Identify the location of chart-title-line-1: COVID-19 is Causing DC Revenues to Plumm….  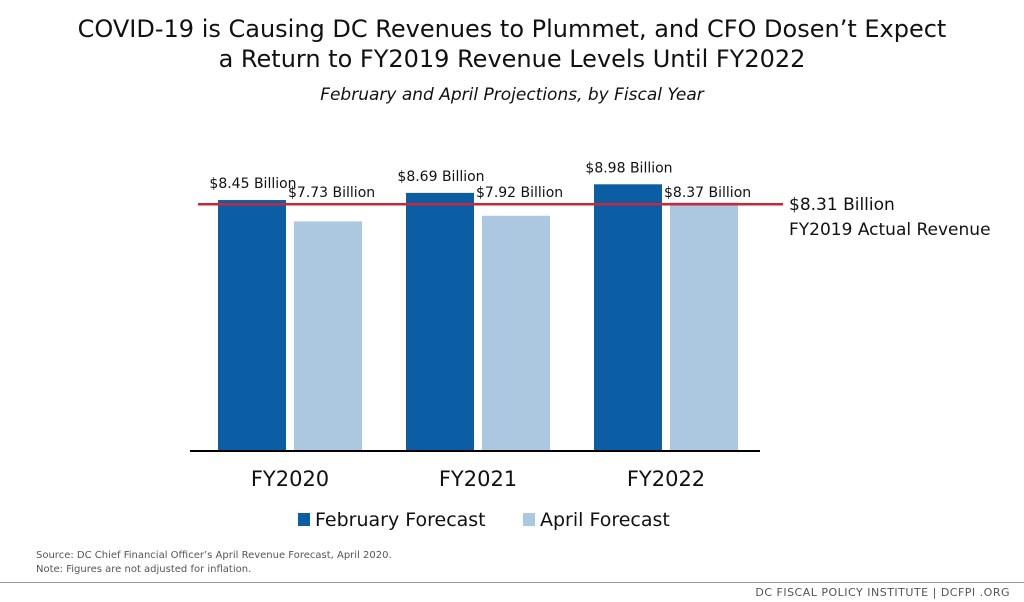
(512, 29).